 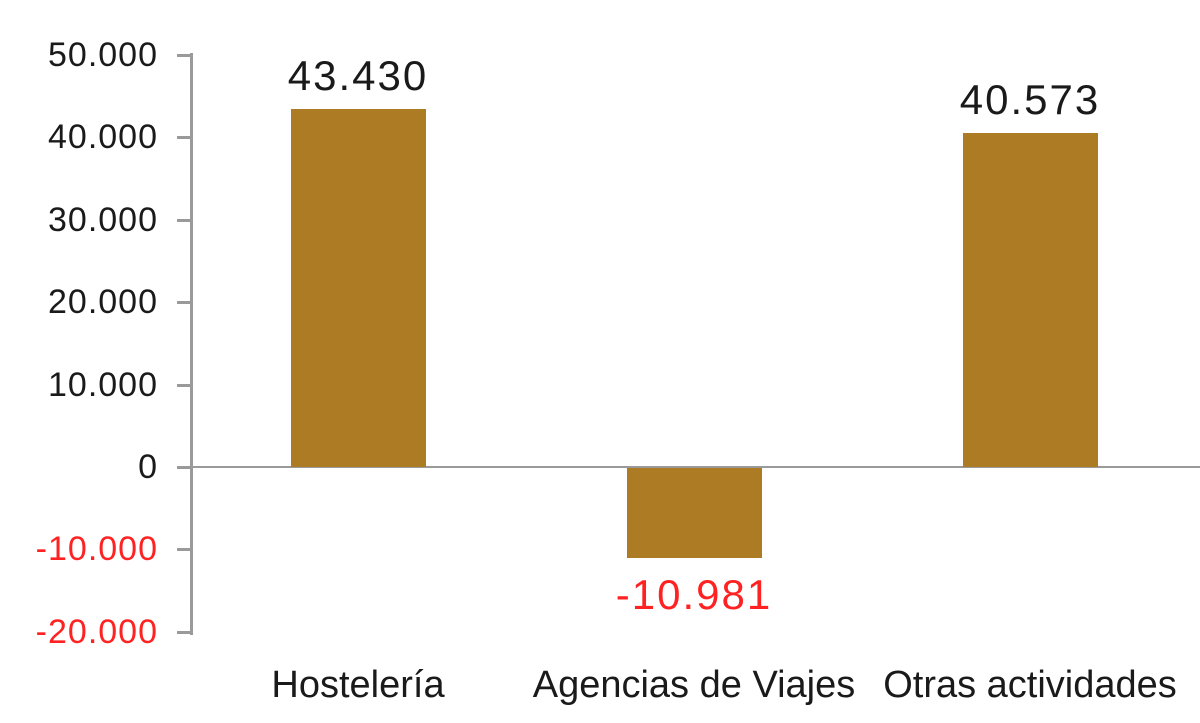 I want to click on y-tick-label: -20.000, so click(x=96, y=631).